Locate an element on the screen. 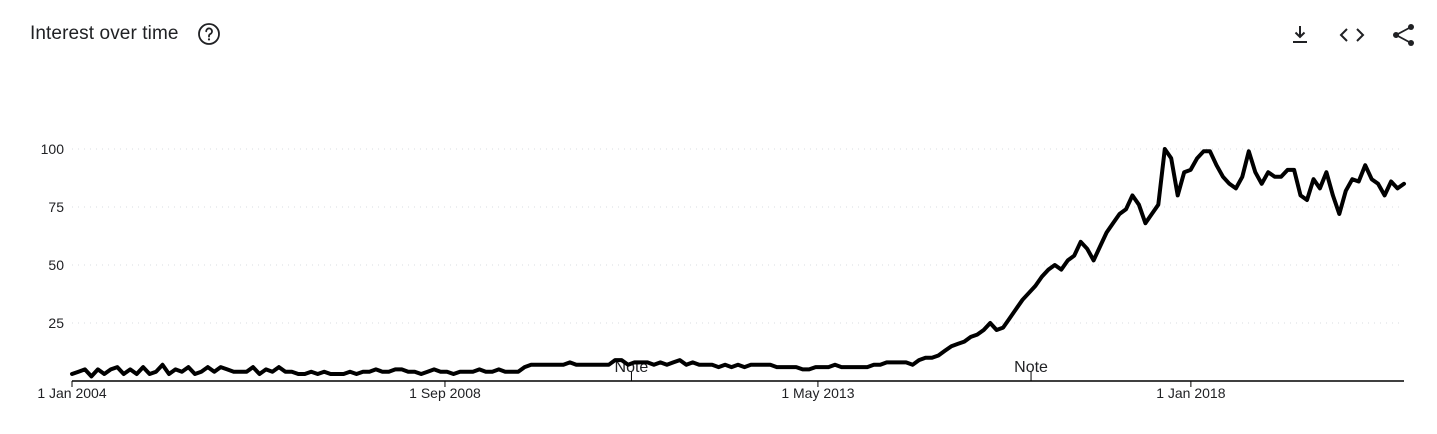 This screenshot has width=1437, height=434. note-label: Note is located at coordinates (1031, 367).